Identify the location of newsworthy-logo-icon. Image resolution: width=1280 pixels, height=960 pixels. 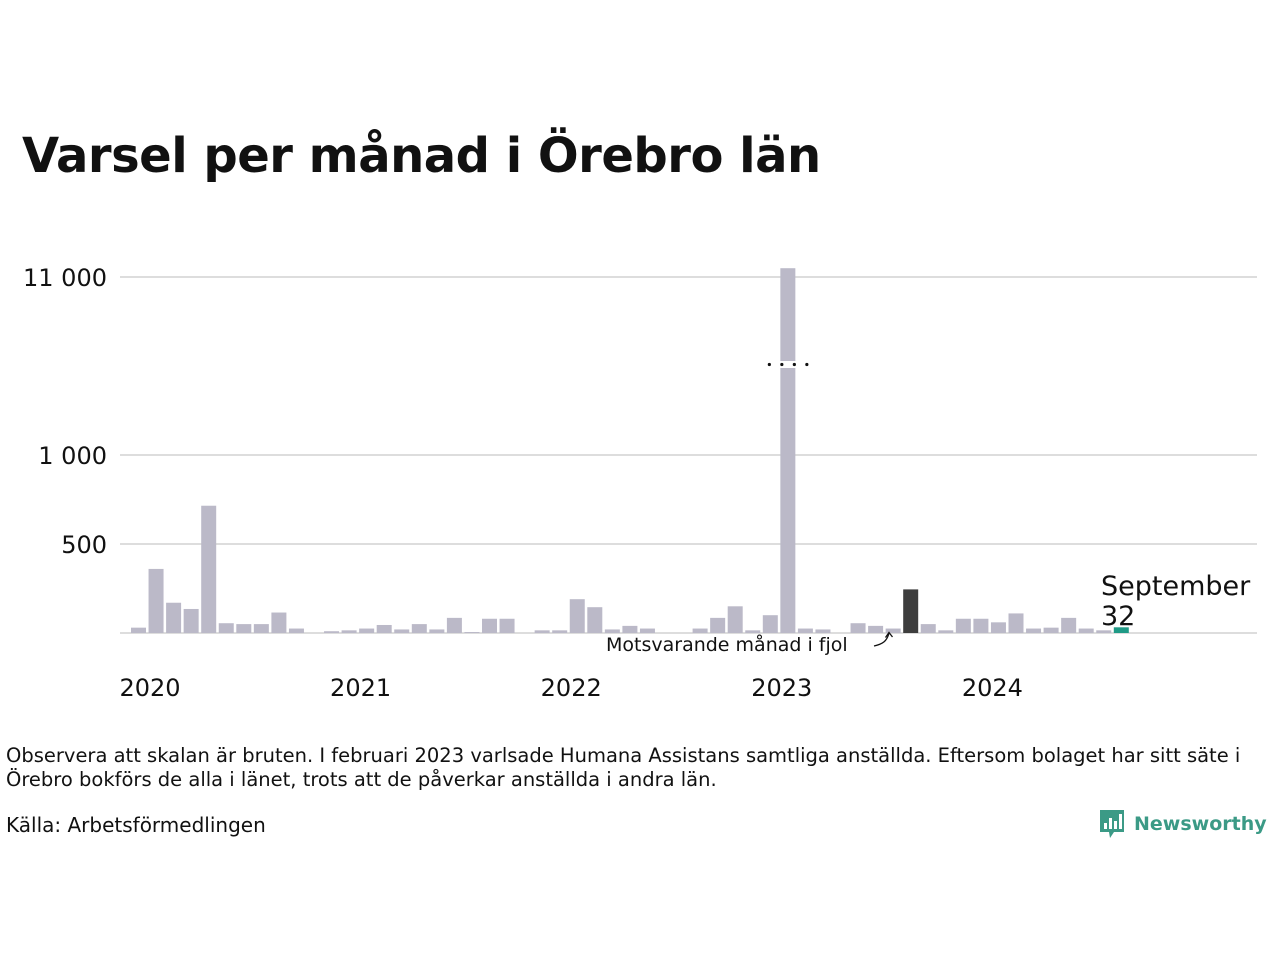
(1112, 824).